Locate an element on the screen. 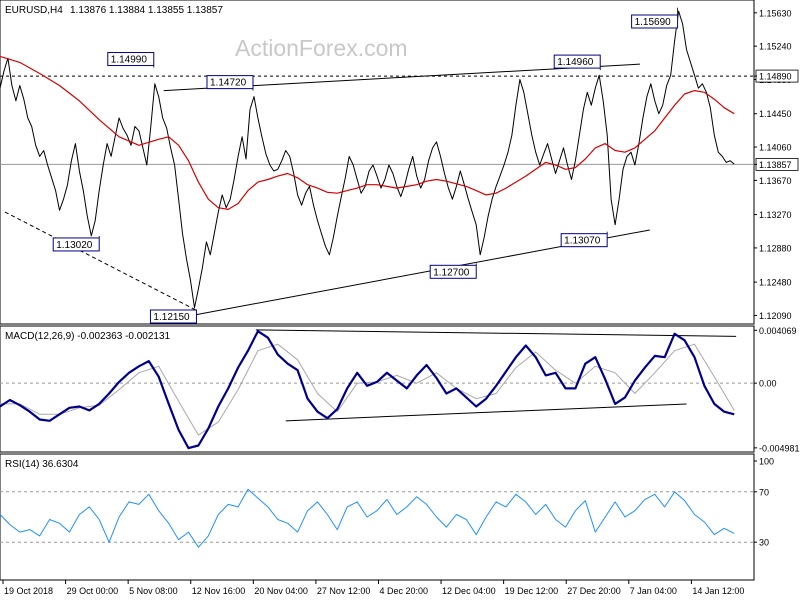 This screenshot has width=800, height=600. current-price-label: 1.13857 is located at coordinates (775, 165).